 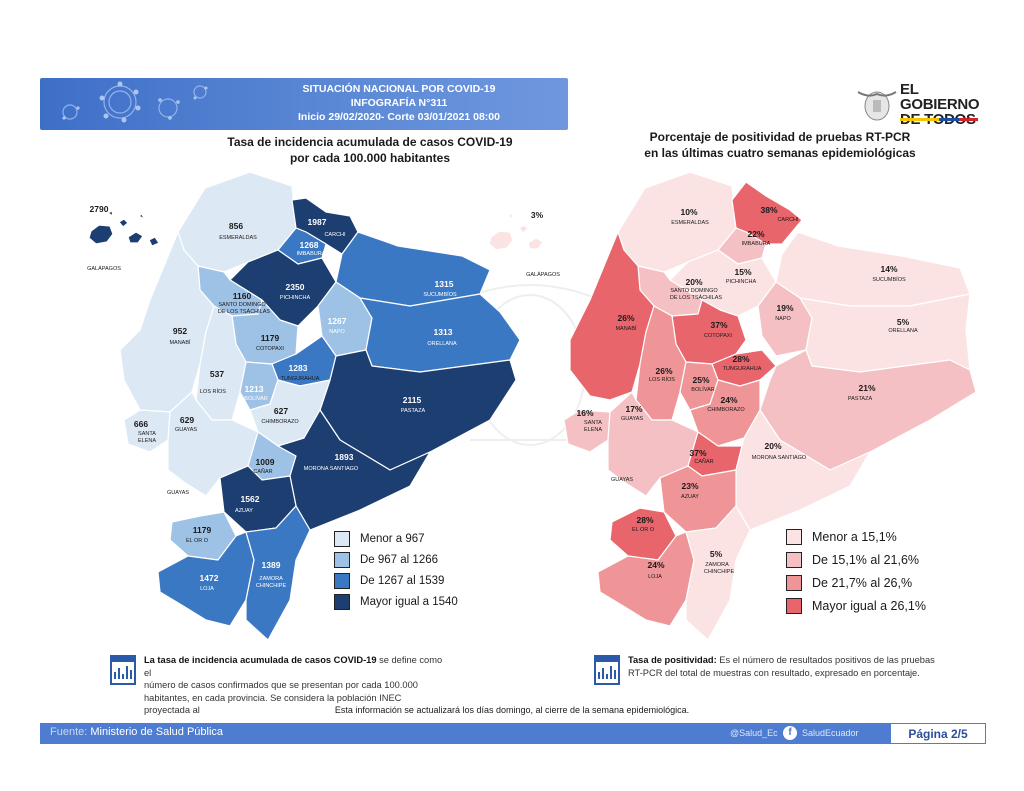 I want to click on label-azuay-right: AZUAY, so click(x=690, y=497).